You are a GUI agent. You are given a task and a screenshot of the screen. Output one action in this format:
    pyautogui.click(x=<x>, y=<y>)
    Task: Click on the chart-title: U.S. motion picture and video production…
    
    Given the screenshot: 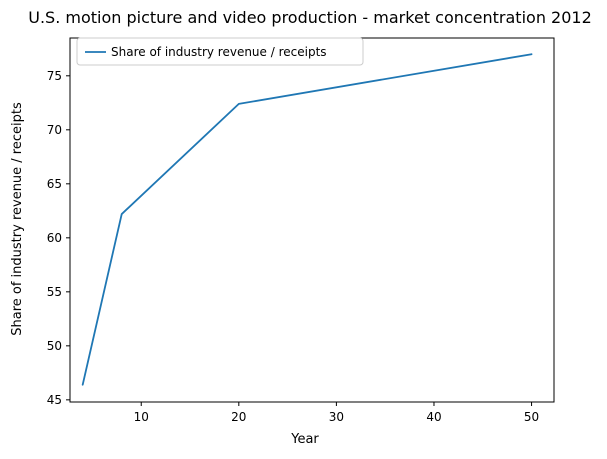 What is the action you would take?
    pyautogui.click(x=310, y=17)
    